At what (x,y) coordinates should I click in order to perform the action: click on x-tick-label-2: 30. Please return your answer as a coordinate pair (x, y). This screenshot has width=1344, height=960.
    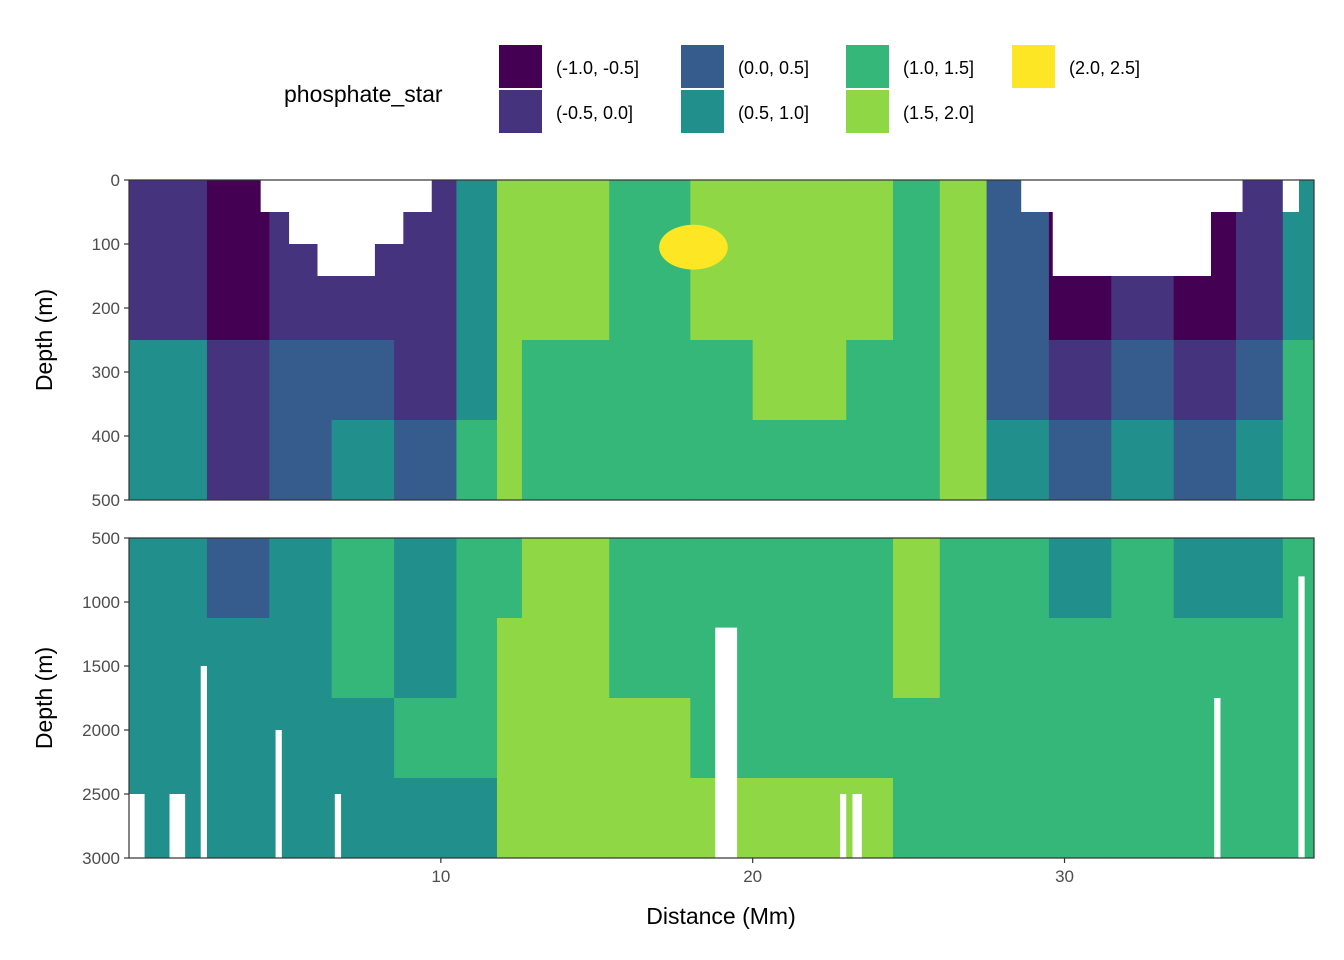
    Looking at the image, I should click on (1064, 876).